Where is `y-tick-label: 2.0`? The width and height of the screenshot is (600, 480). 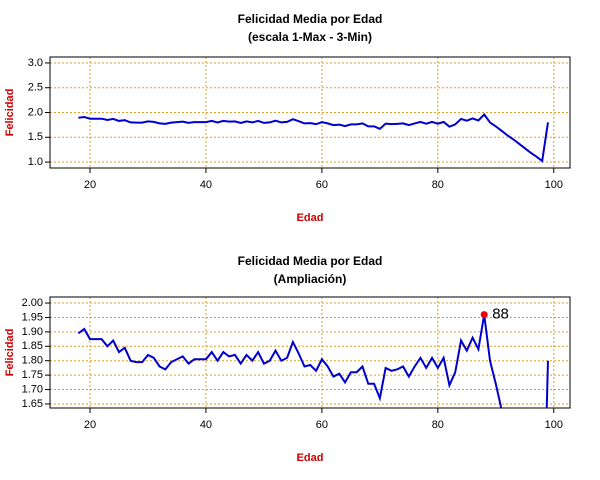
y-tick-label: 2.0 is located at coordinates (35, 112).